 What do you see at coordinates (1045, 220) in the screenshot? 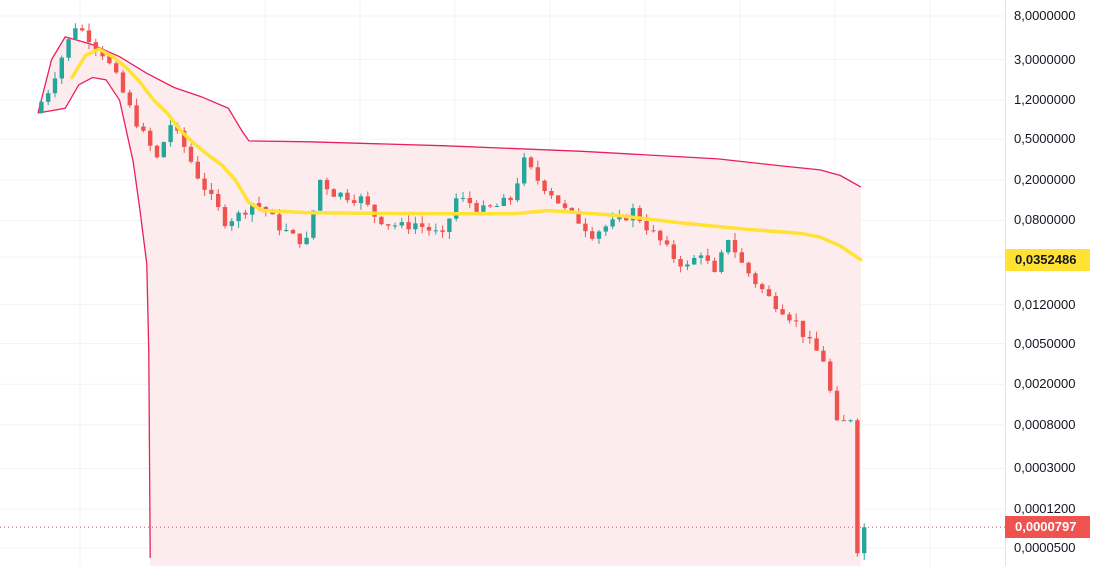
I see `price-tick-label: 0,0800000` at bounding box center [1045, 220].